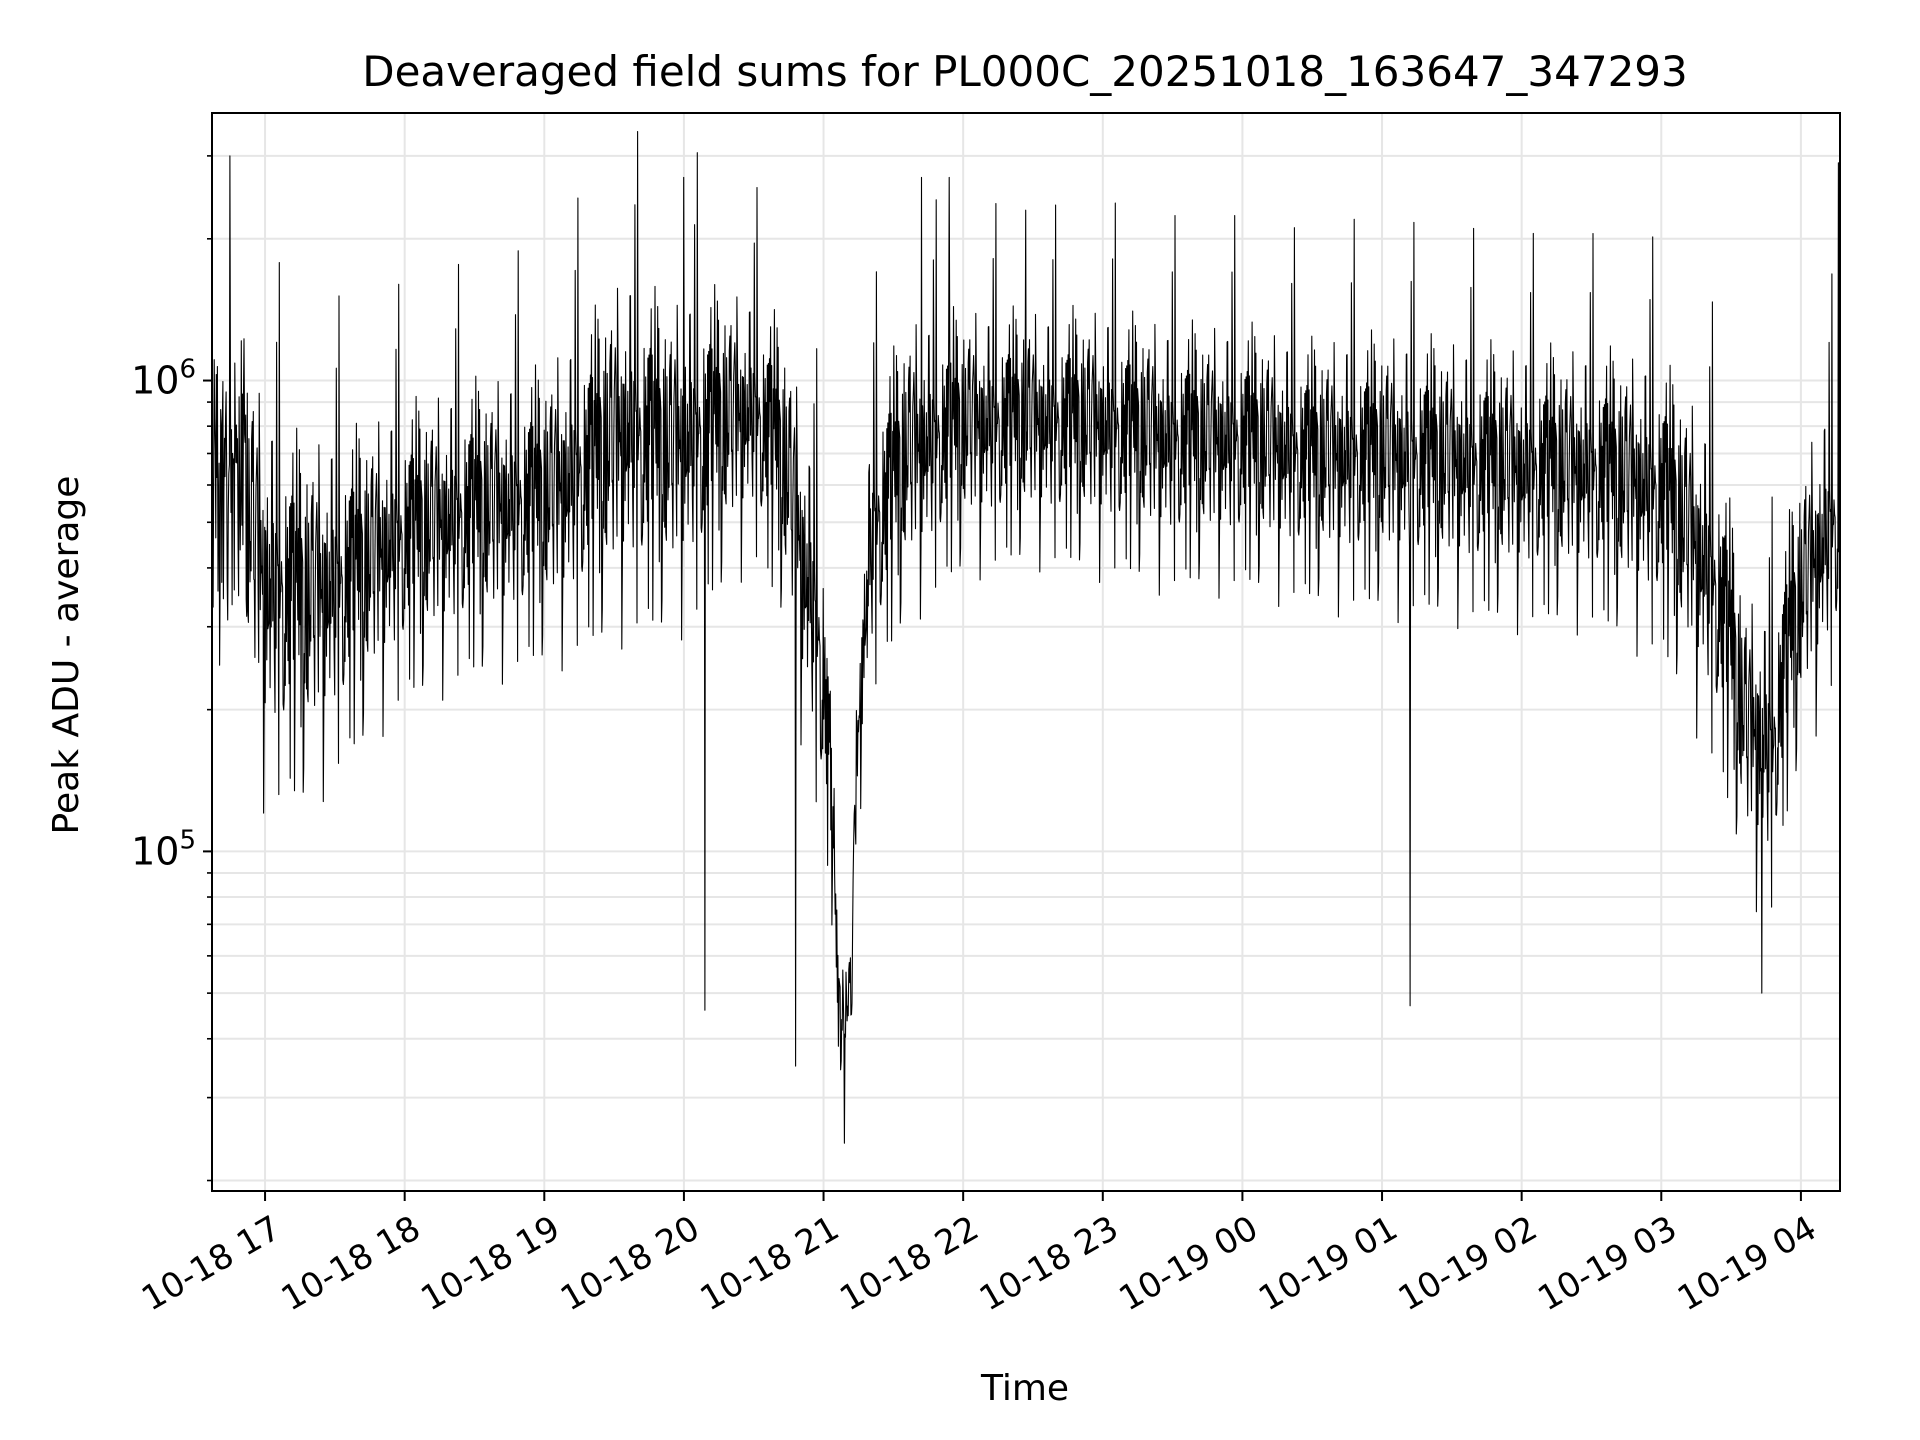  Describe the element at coordinates (163, 379) in the screenshot. I see `y-tick-label: 106` at that location.